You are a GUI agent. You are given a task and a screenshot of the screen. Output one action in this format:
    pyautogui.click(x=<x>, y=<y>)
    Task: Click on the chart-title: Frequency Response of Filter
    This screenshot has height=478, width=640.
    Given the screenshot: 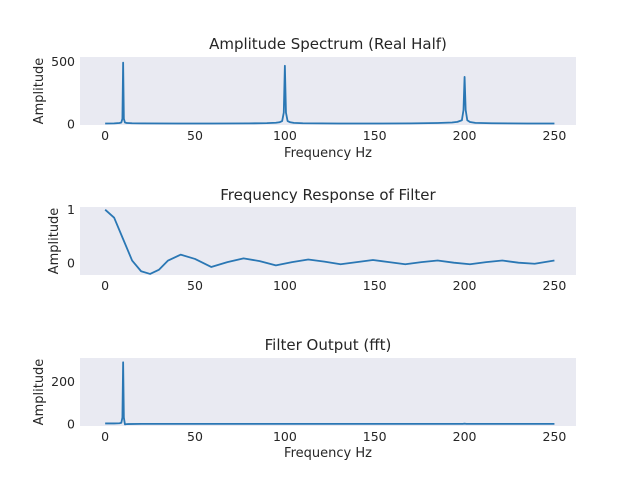 What is the action you would take?
    pyautogui.click(x=328, y=195)
    